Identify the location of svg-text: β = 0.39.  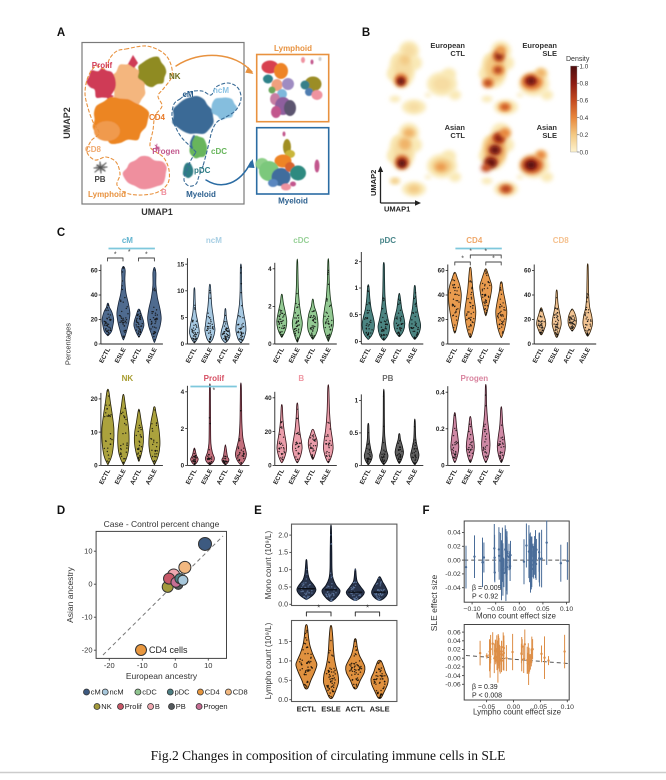
(485, 687).